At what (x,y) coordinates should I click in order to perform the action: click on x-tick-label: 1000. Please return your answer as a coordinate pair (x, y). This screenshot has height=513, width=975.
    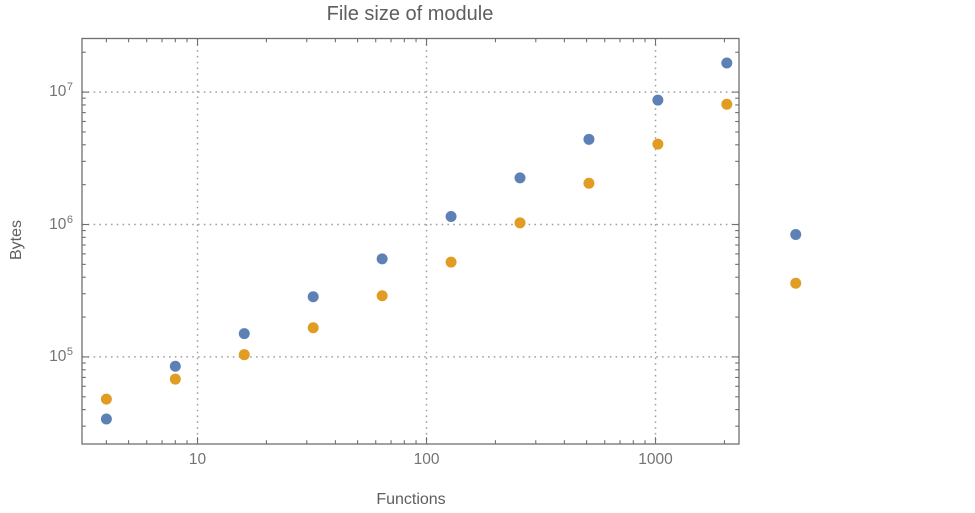
    Looking at the image, I should click on (655, 459).